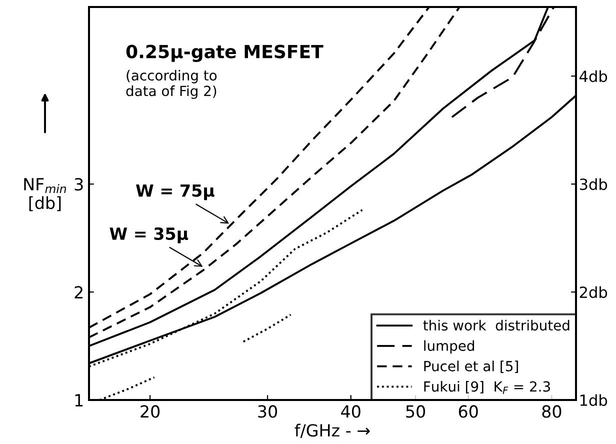  What do you see at coordinates (594, 76) in the screenshot?
I see `y2-tick-label: 4db` at bounding box center [594, 76].